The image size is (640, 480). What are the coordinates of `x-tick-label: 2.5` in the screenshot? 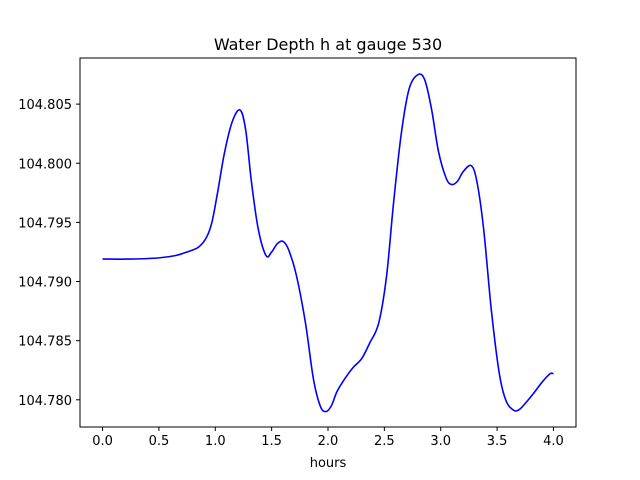 It's located at (384, 441).